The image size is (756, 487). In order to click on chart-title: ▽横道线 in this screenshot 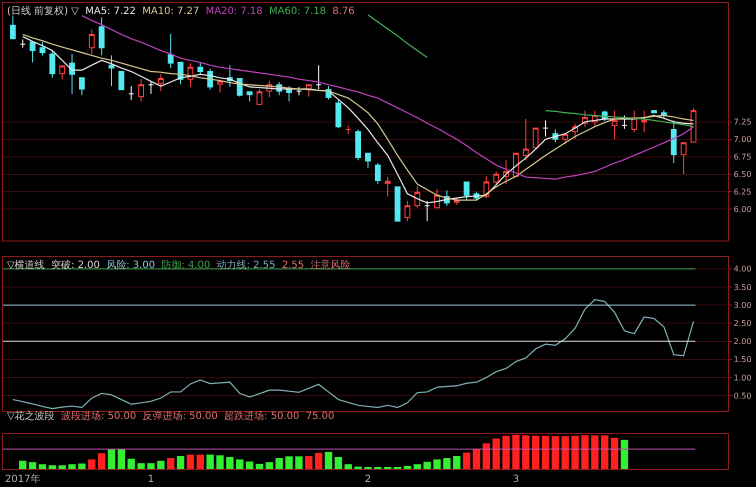, I will do `click(26, 265)`.